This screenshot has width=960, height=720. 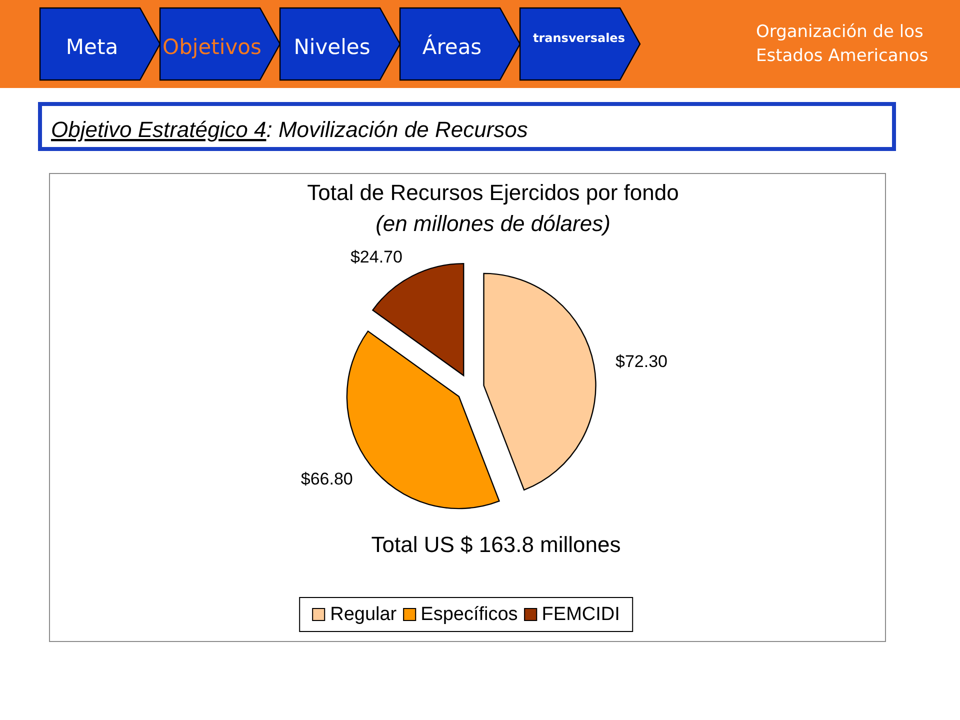 What do you see at coordinates (581, 615) in the screenshot?
I see `legend-label: FEMCIDI` at bounding box center [581, 615].